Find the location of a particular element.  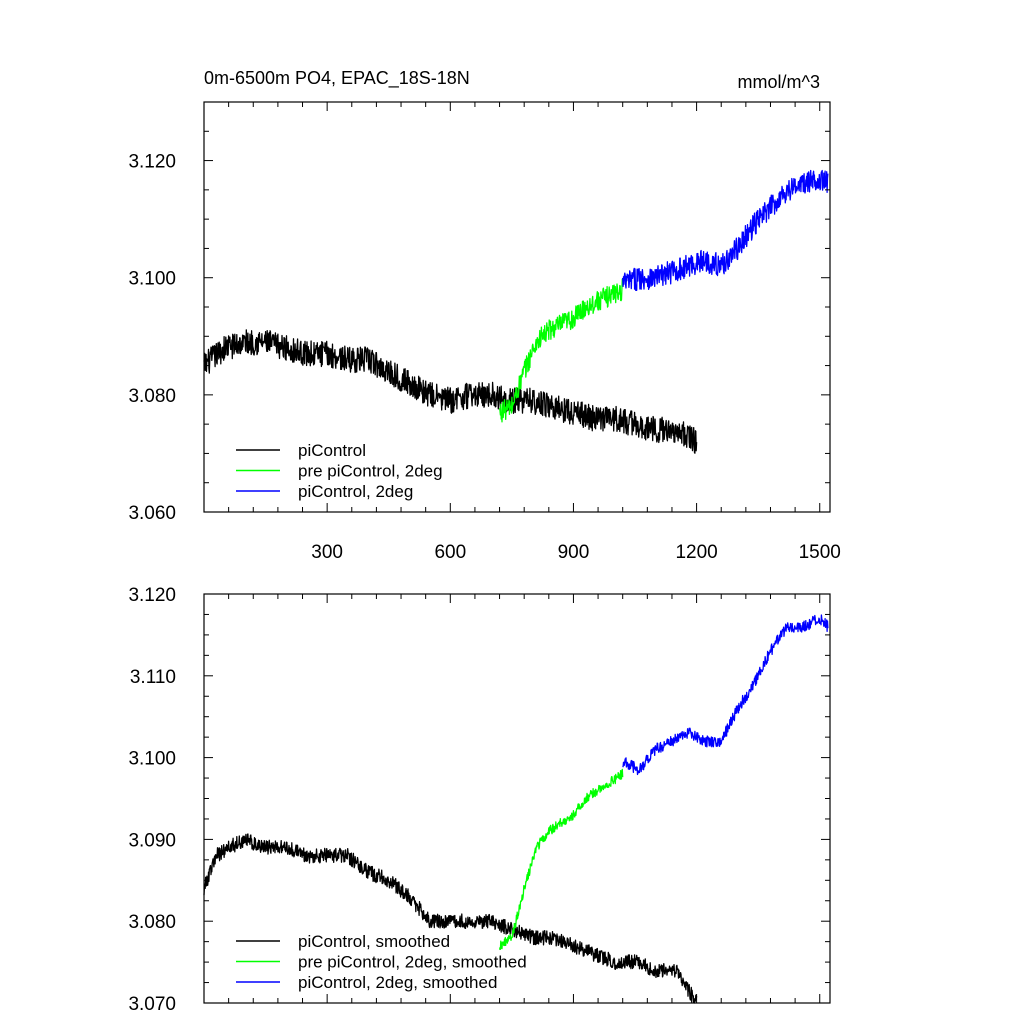

legend-label: piControl, 2deg, smoothed is located at coordinates (397, 982).